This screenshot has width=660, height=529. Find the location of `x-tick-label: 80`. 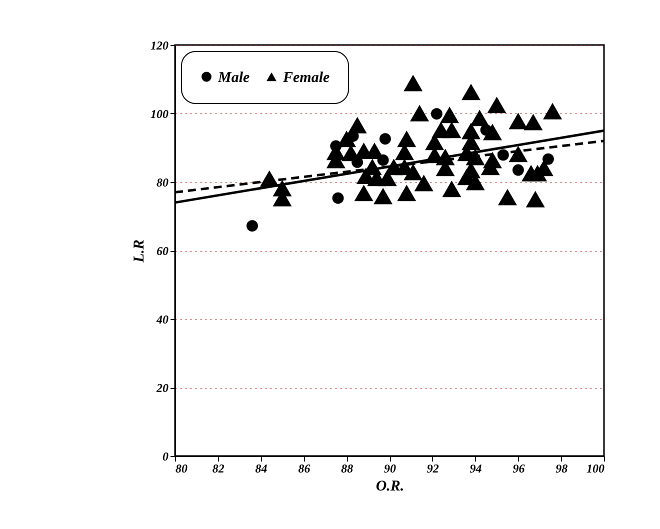

x-tick-label: 80 is located at coordinates (182, 469).